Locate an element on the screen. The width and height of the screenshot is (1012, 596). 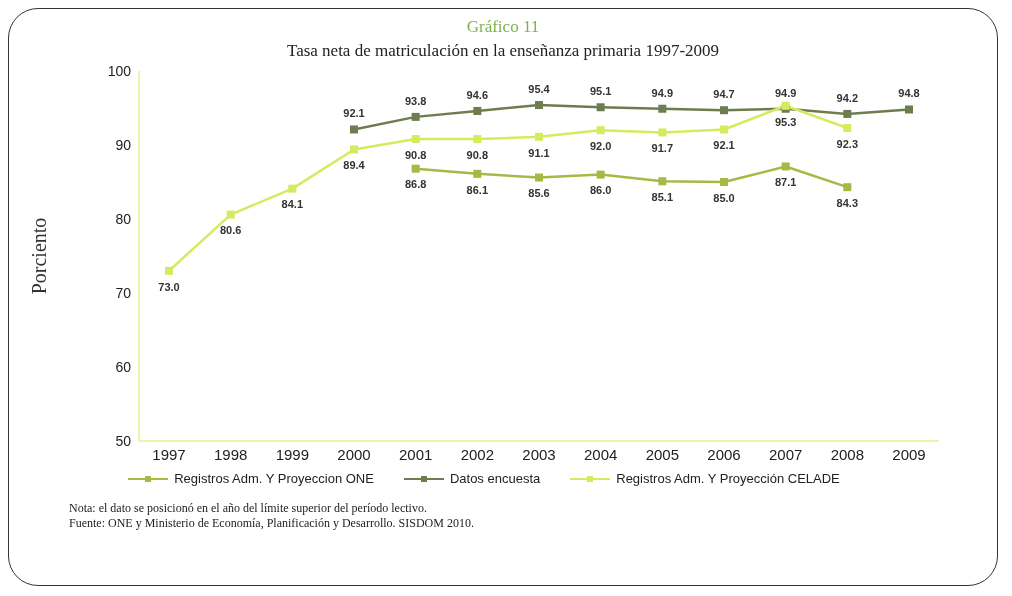
data-label: 86.1 is located at coordinates (477, 189).